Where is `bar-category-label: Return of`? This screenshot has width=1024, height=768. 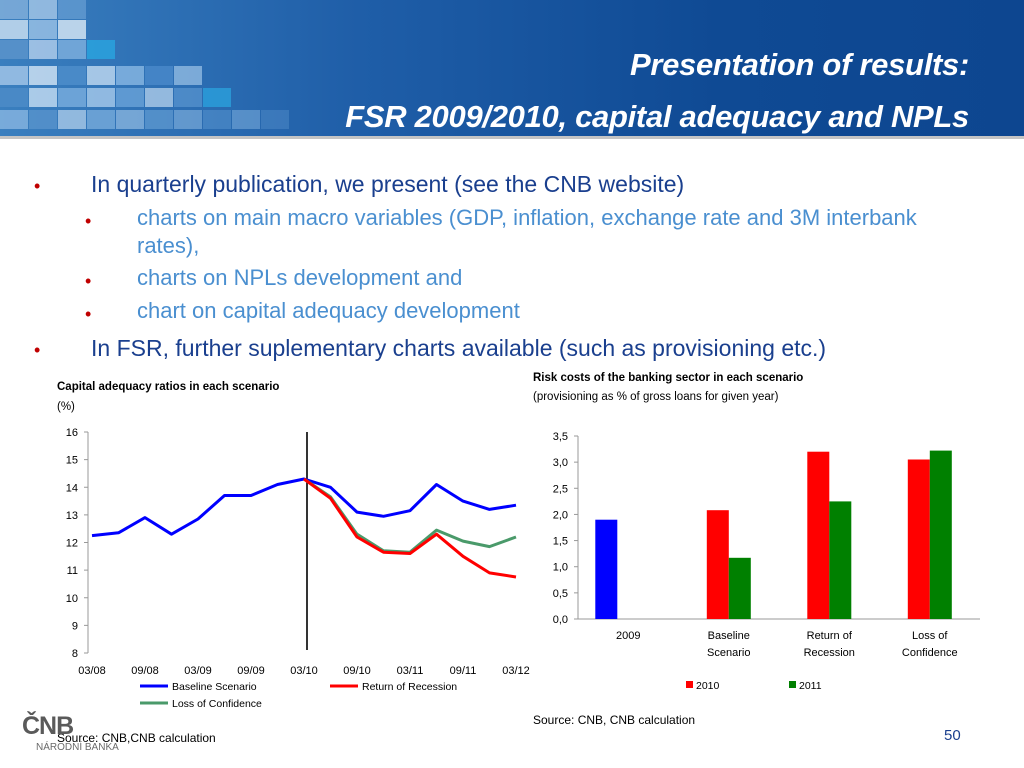 bar-category-label: Return of is located at coordinates (830, 636).